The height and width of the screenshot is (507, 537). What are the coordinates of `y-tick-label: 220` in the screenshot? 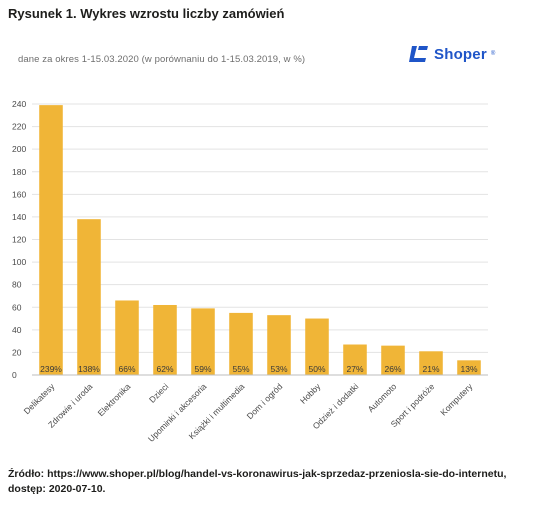 It's located at (19, 127).